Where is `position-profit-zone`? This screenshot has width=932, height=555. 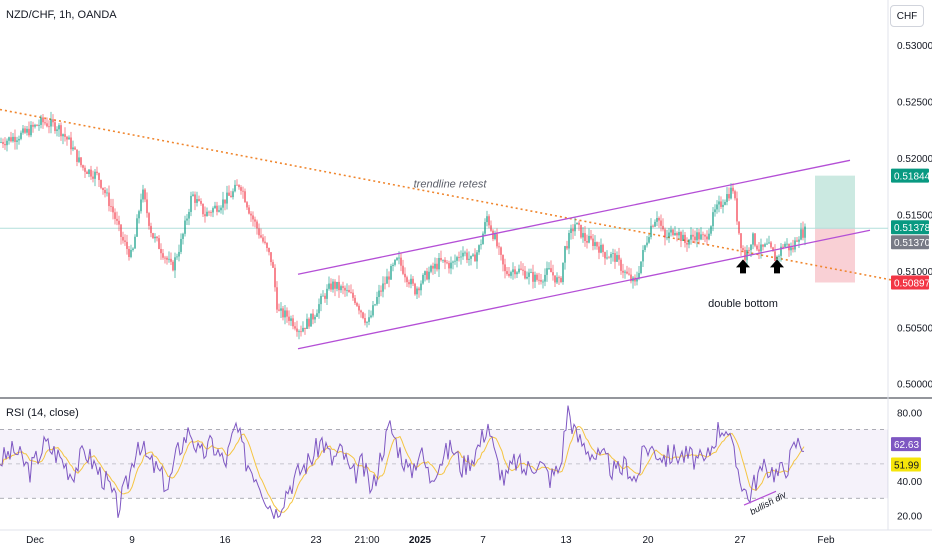 position-profit-zone is located at coordinates (835, 202).